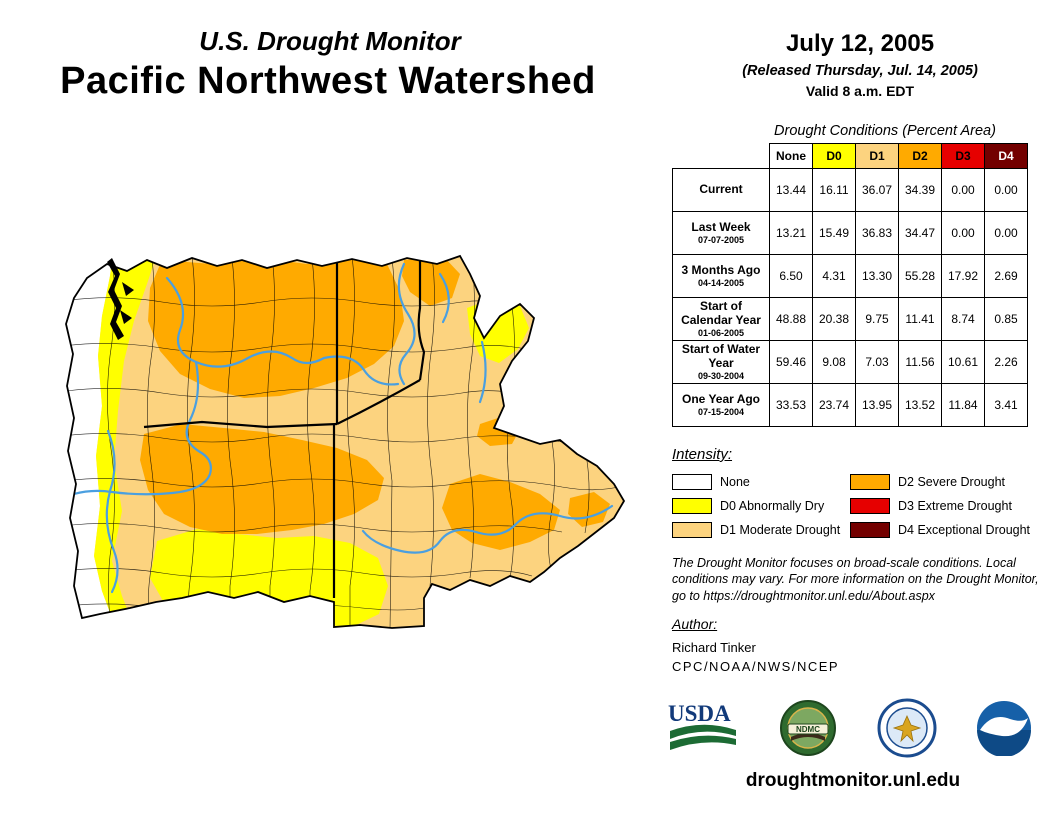 The height and width of the screenshot is (816, 1056). Describe the element at coordinates (692, 530) in the screenshot. I see `legend-swatch-d1` at that location.